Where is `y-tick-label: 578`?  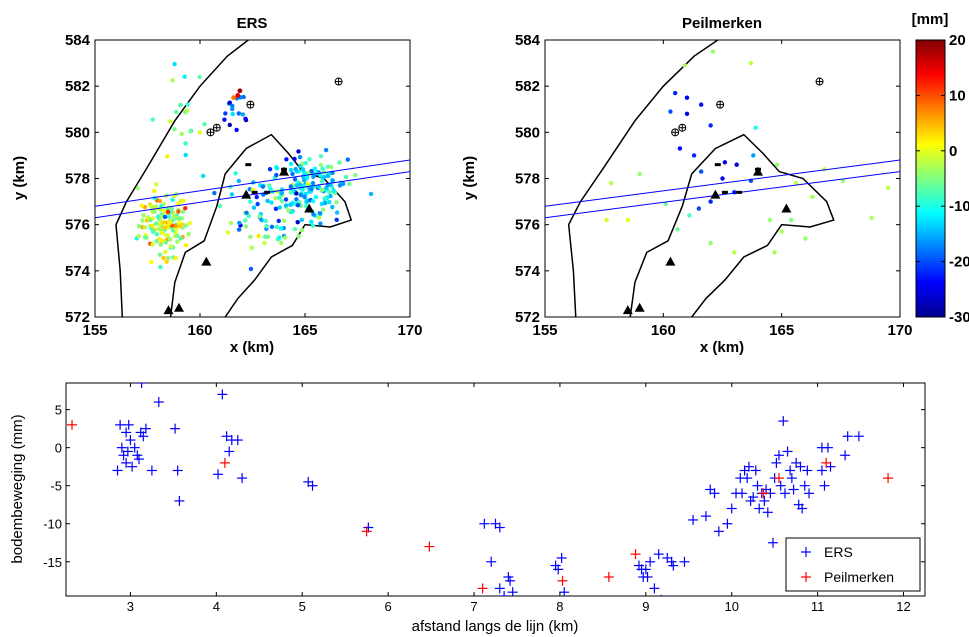 y-tick-label: 578 is located at coordinates (527, 179).